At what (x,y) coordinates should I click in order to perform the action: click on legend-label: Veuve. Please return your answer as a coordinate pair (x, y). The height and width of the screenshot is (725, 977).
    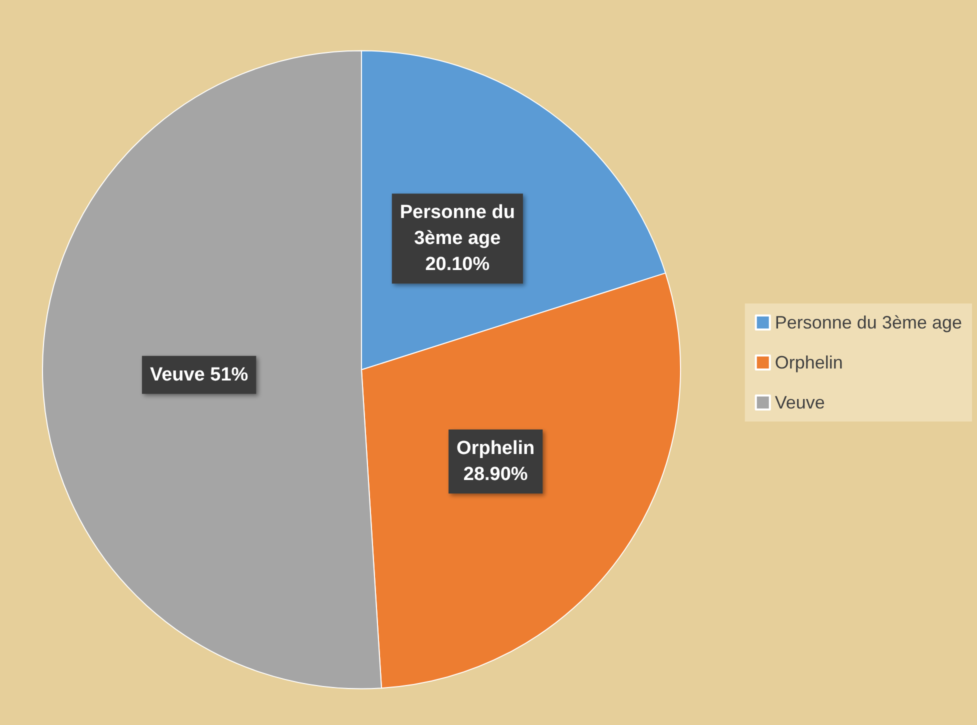
    Looking at the image, I should click on (799, 402).